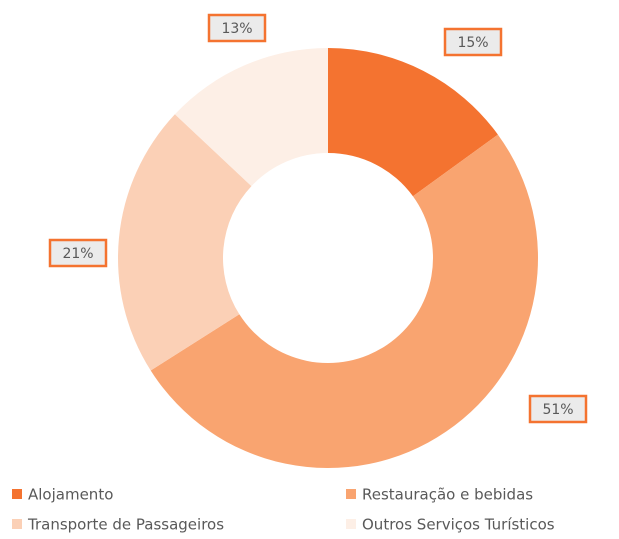 Image resolution: width=619 pixels, height=539 pixels. Describe the element at coordinates (458, 525) in the screenshot. I see `legend-label: Outros Serviços Turísticos` at that location.